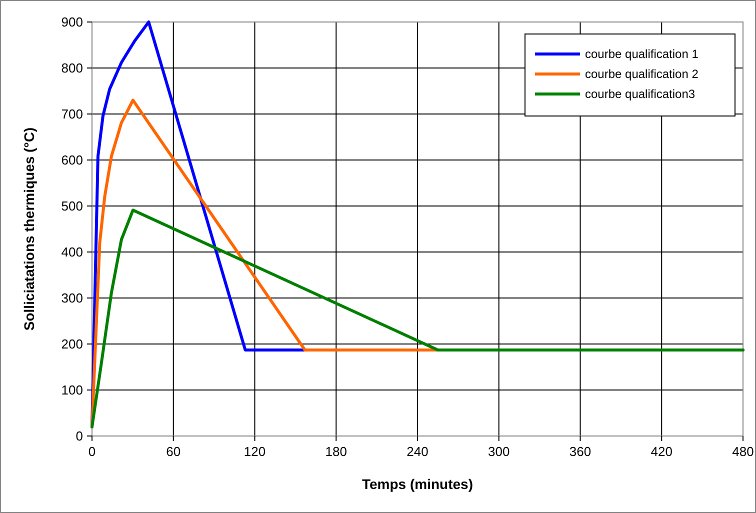  I want to click on x-tick-label: 0, so click(92, 451).